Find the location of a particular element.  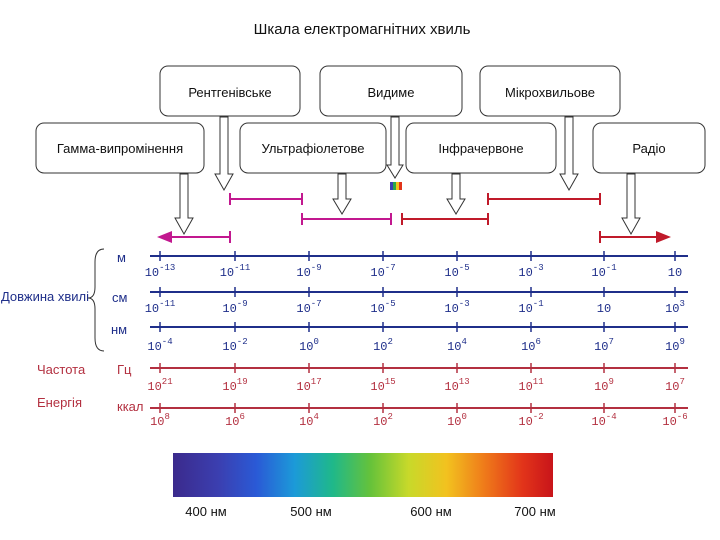

scale-label-cm: 10³ is located at coordinates (675, 307).